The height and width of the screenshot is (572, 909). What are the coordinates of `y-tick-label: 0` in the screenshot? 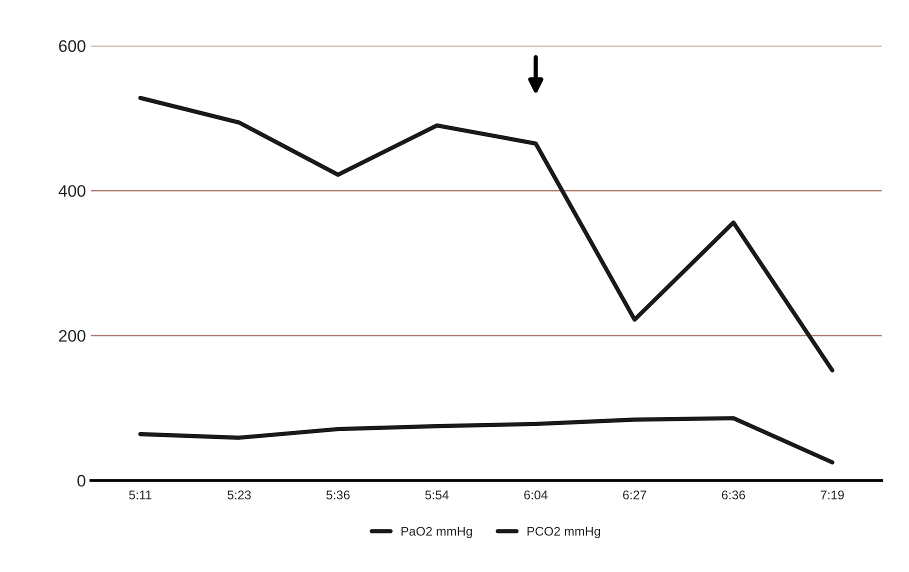 It's located at (81, 480).